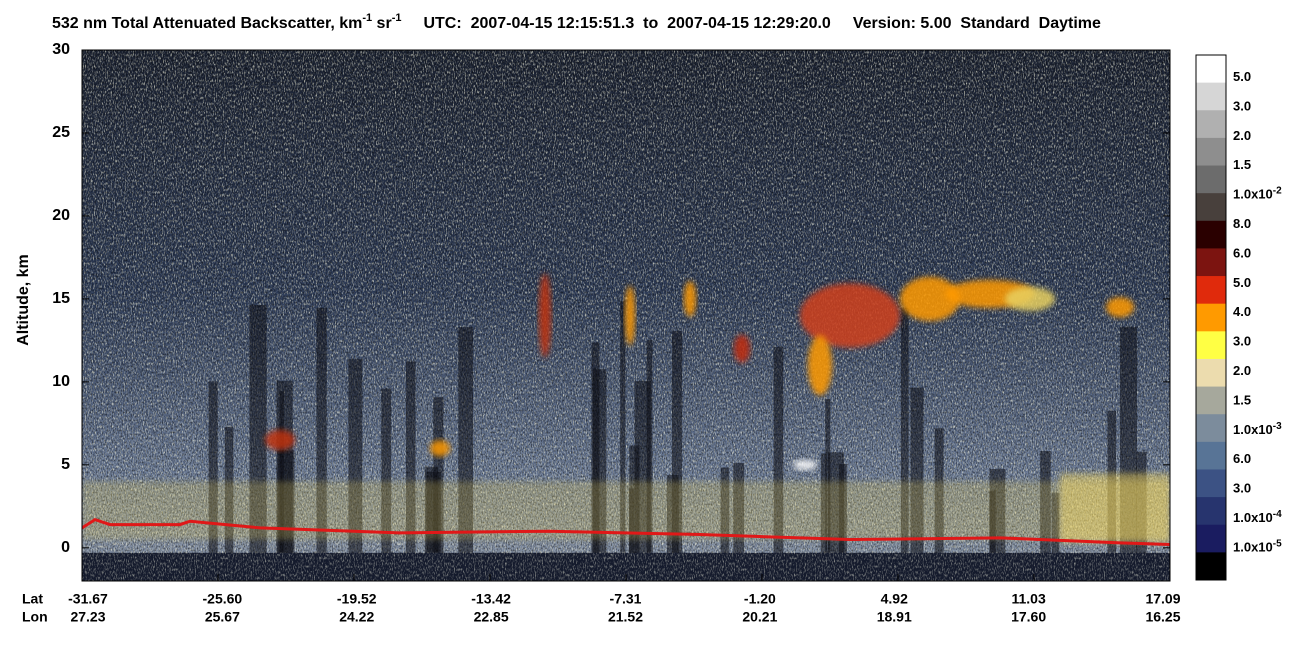 The width and height of the screenshot is (1300, 667). What do you see at coordinates (894, 617) in the screenshot?
I see `lon-label: 18.91` at bounding box center [894, 617].